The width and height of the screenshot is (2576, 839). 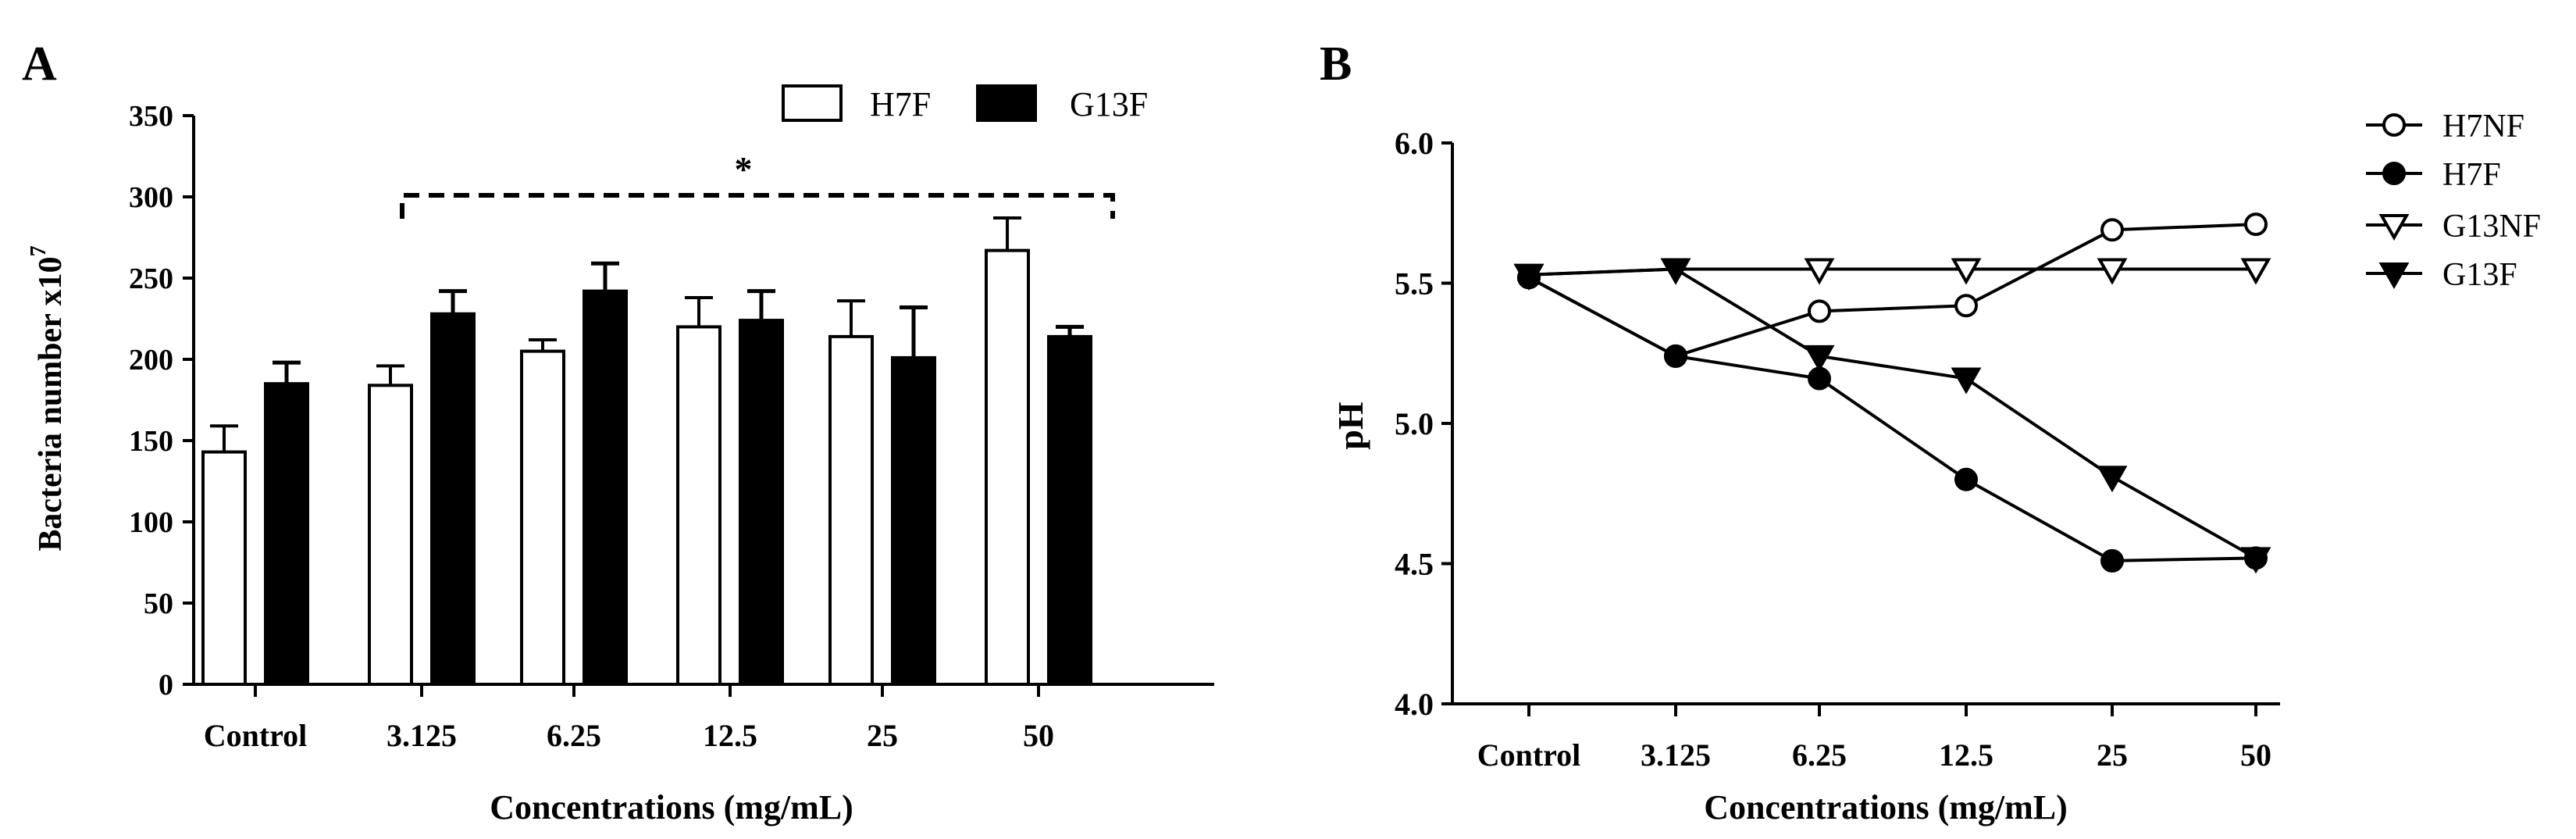 What do you see at coordinates (965, 103) in the screenshot?
I see `panel-a-legend: H7F G13F` at bounding box center [965, 103].